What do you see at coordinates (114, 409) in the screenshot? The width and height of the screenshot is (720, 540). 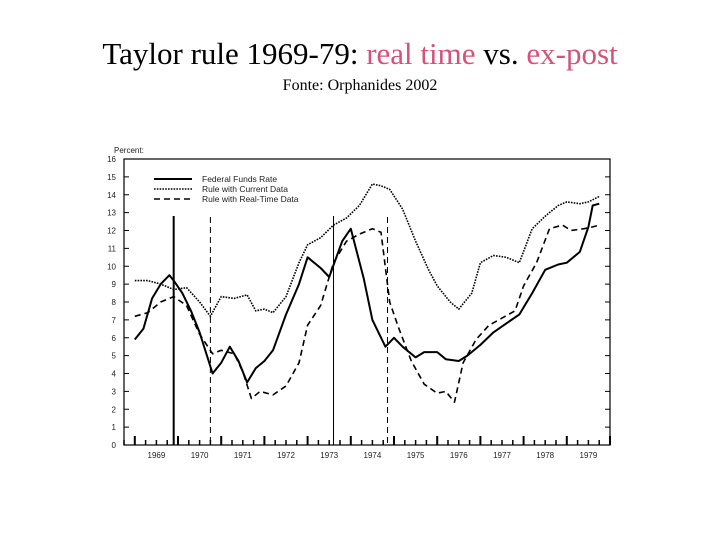 I see `y-tick-label: 2` at bounding box center [114, 409].